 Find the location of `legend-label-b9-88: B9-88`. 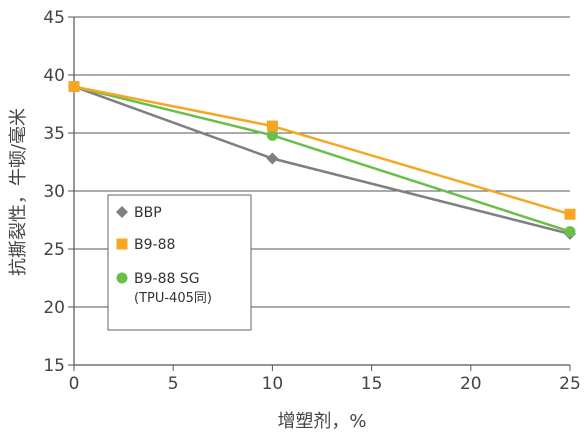

legend-label-b9-88: B9-88 is located at coordinates (154, 245).